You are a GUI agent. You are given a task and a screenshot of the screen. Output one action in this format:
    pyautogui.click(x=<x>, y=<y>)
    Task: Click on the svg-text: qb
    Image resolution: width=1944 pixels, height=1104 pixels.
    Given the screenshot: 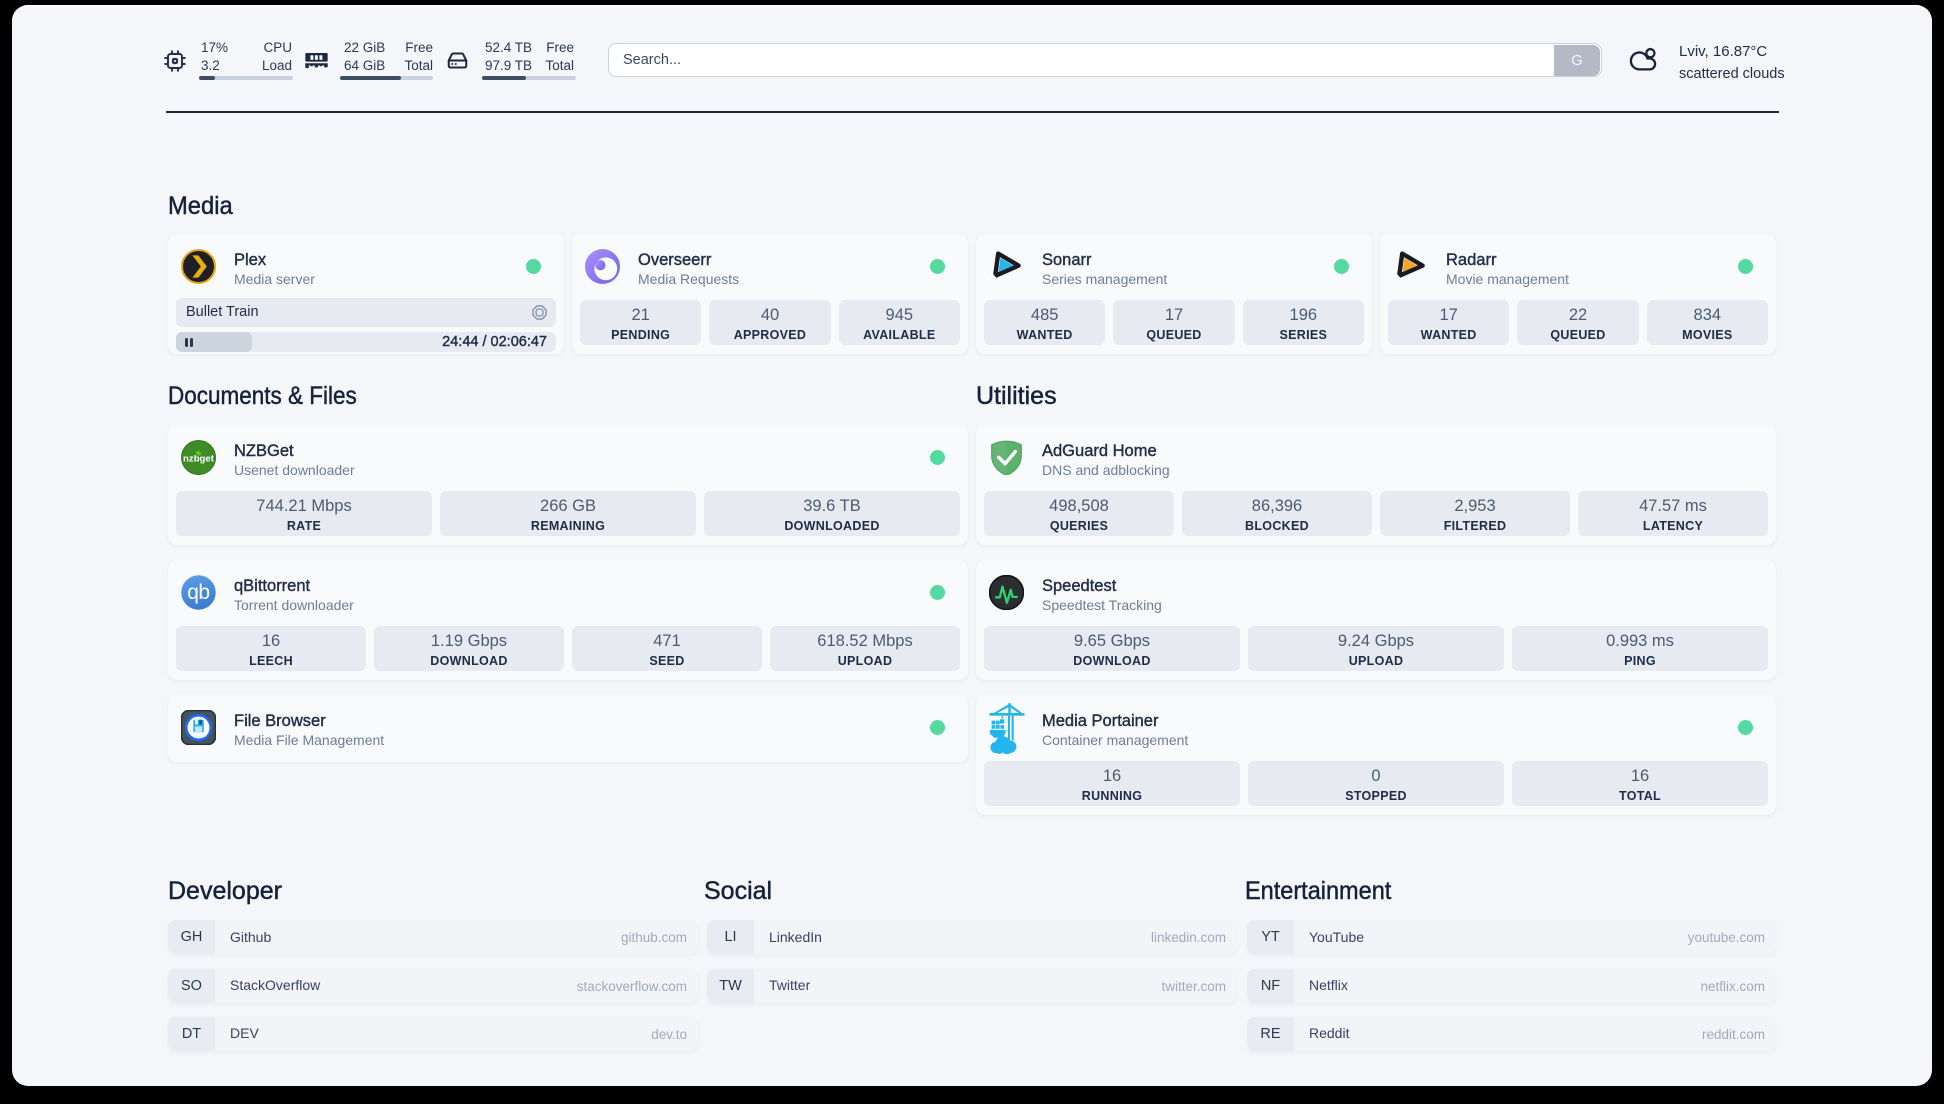 What is the action you would take?
    pyautogui.click(x=198, y=592)
    